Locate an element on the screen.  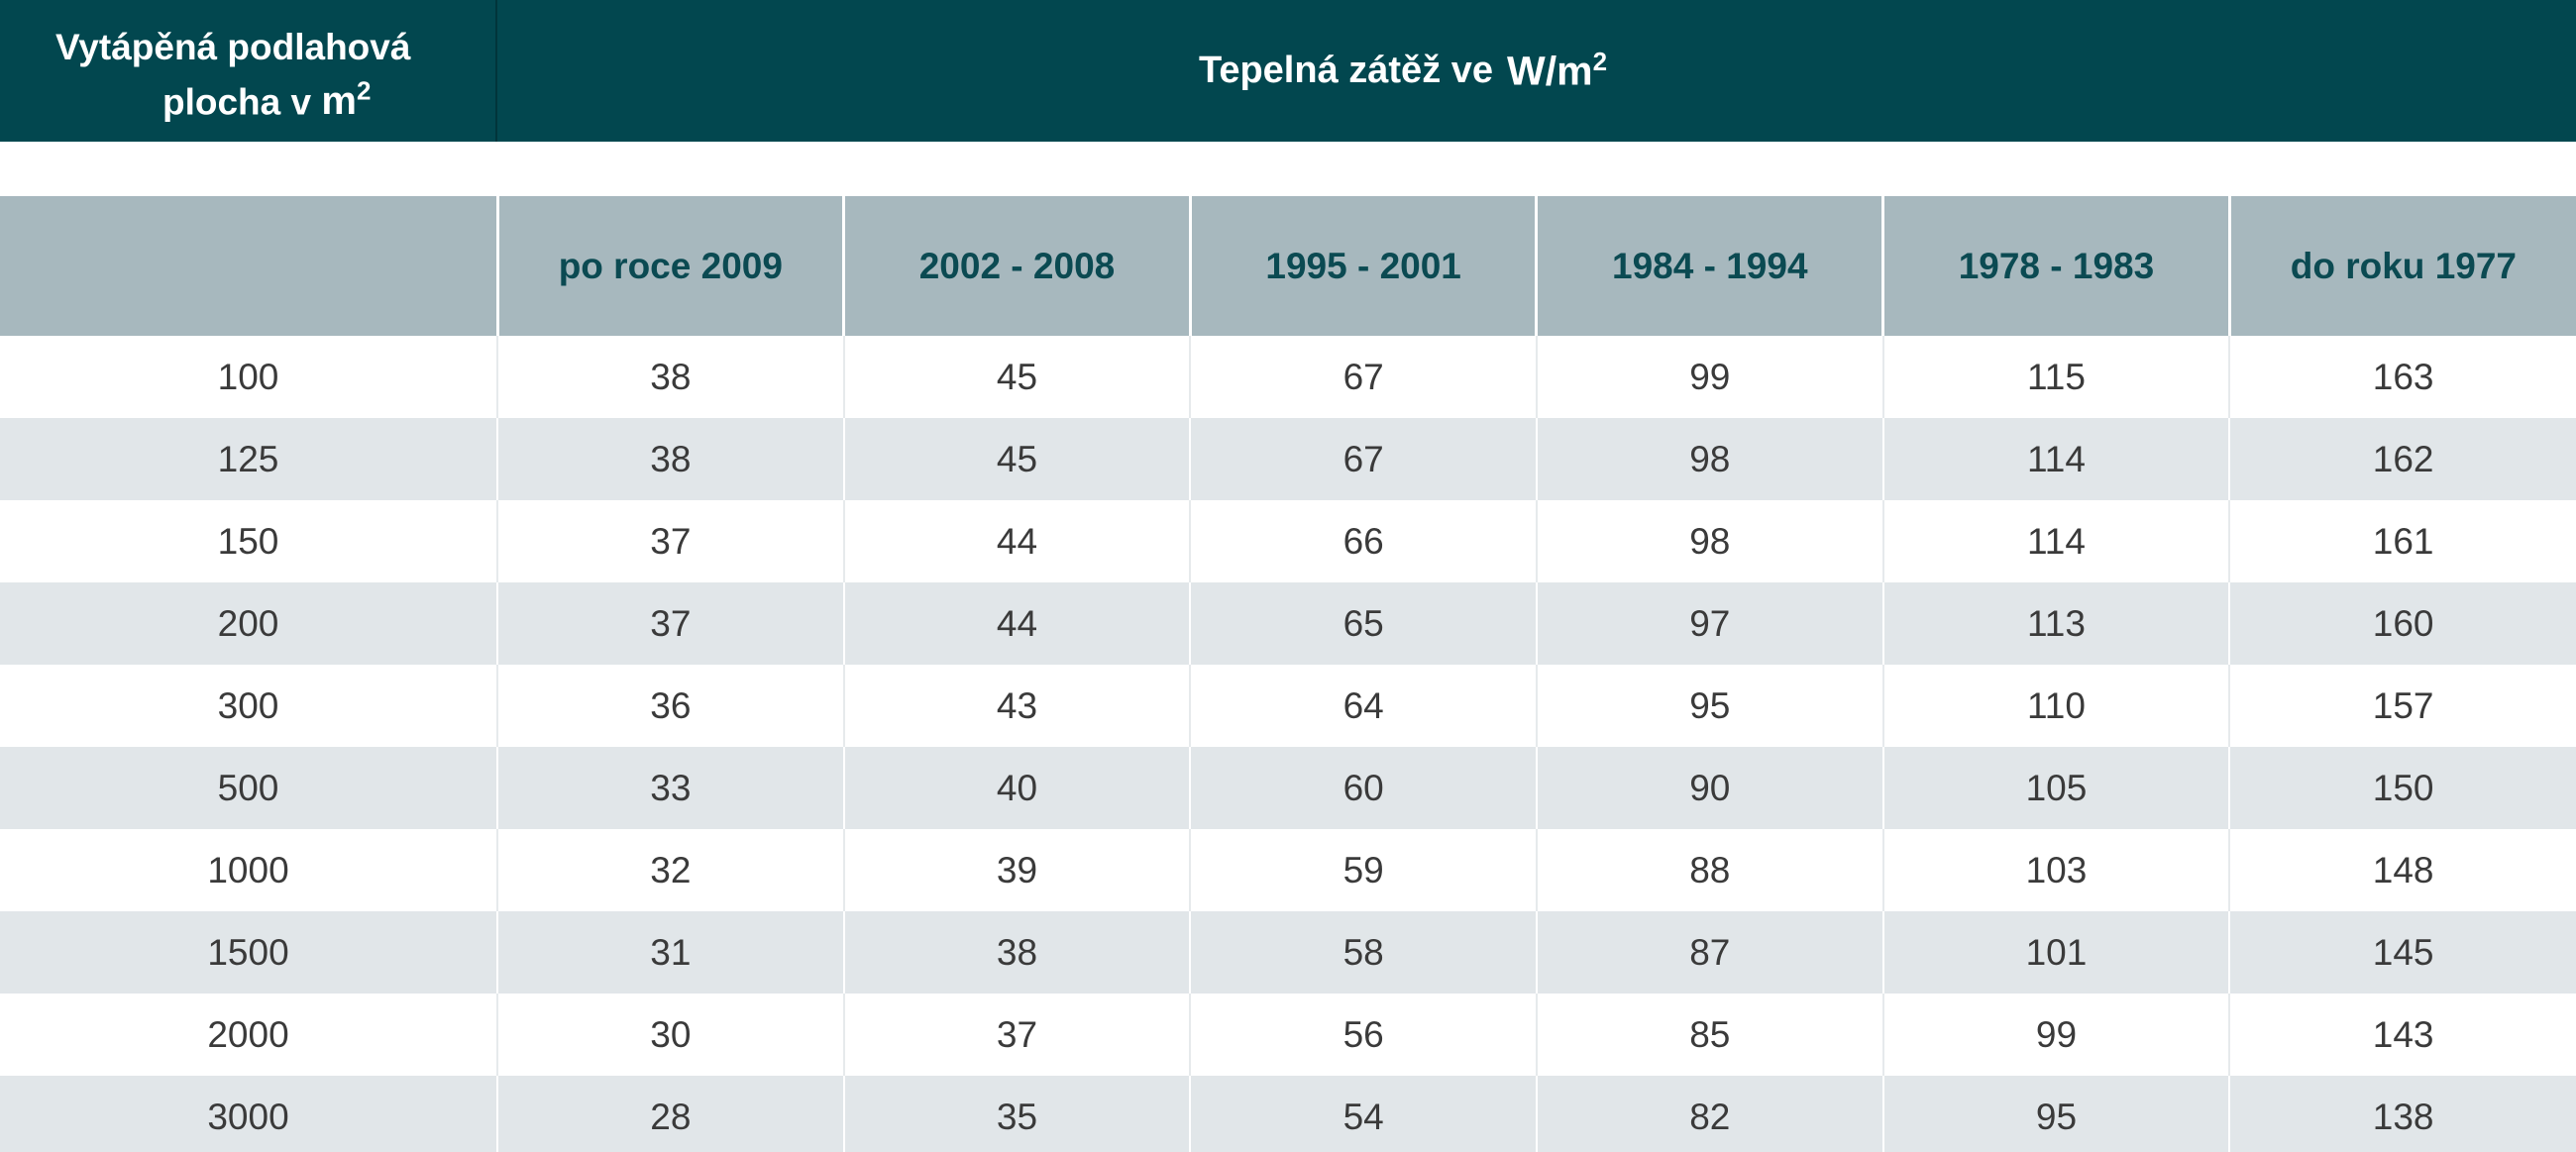
heat-load-cell: 39 is located at coordinates (1016, 870).